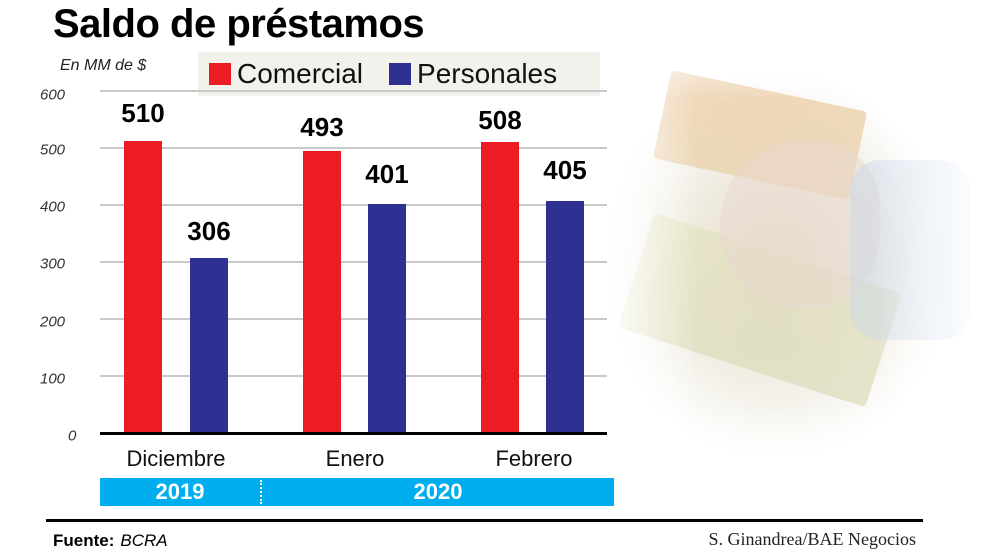 The image size is (992, 558). I want to click on legend-swatch-comercial, so click(220, 74).